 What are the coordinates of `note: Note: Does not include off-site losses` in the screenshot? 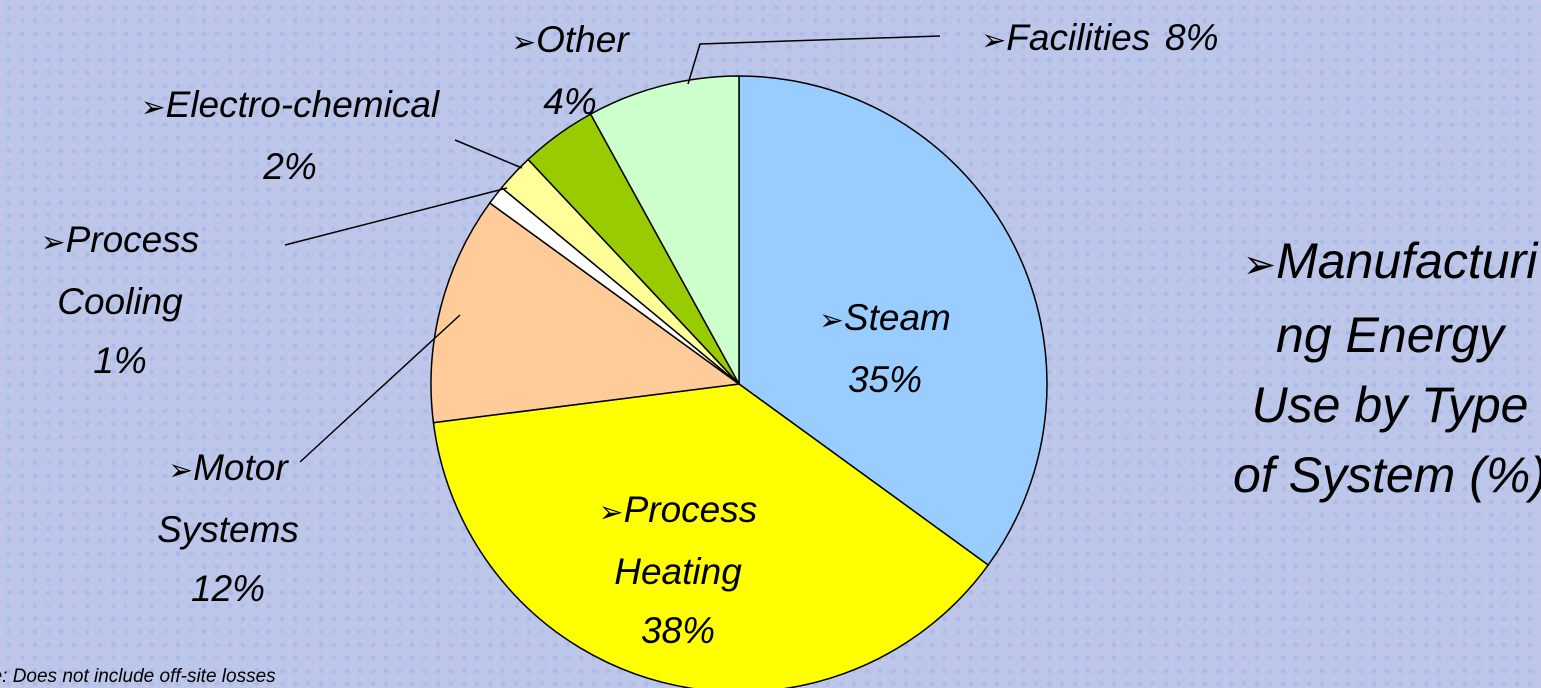 It's located at (138, 676).